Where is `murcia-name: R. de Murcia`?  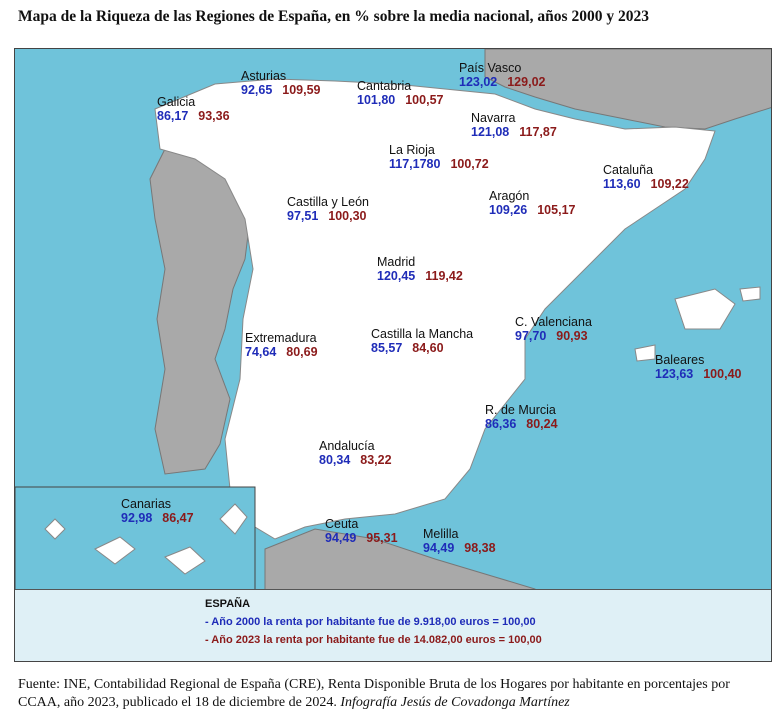
murcia-name: R. de Murcia is located at coordinates (520, 410).